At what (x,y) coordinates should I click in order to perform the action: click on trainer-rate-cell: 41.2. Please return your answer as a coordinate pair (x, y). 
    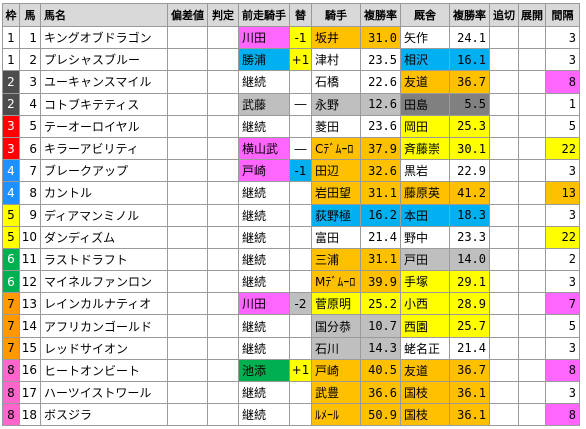
    Looking at the image, I should click on (469, 193).